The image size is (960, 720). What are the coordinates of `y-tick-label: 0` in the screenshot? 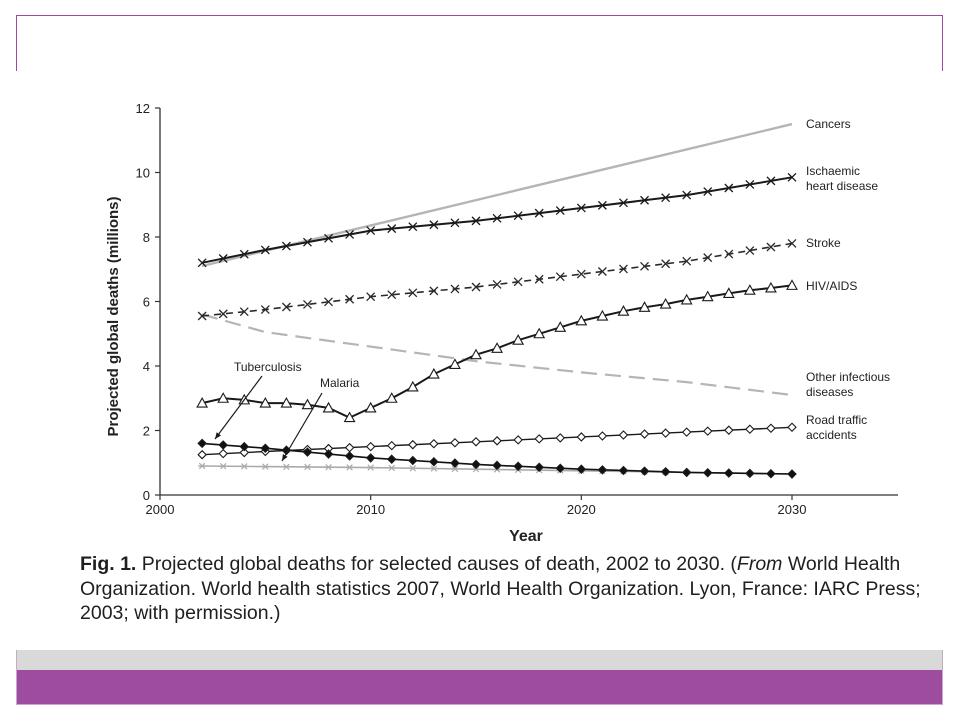 It's located at (146, 495).